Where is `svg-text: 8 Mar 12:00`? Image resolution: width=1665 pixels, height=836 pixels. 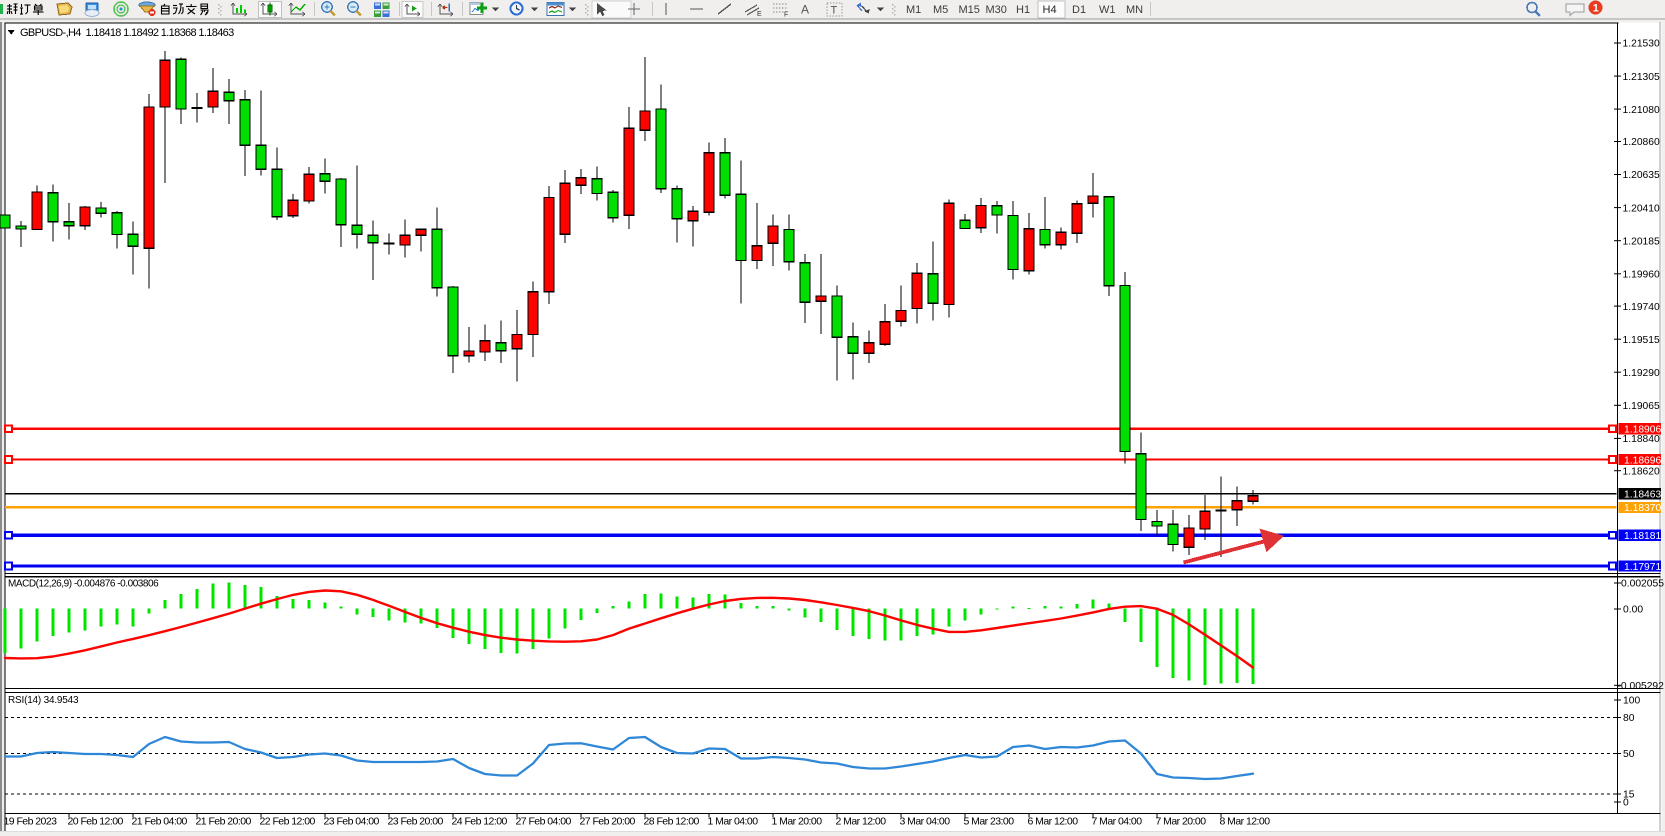 svg-text: 8 Mar 12:00 is located at coordinates (1245, 822).